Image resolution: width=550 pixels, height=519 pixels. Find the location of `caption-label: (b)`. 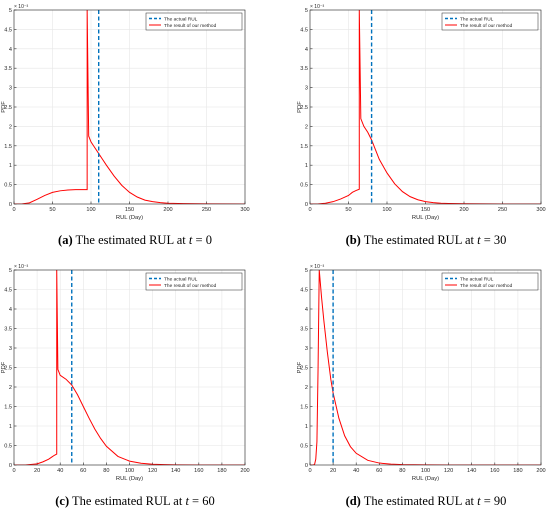

caption-label: (b) is located at coordinates (353, 240).